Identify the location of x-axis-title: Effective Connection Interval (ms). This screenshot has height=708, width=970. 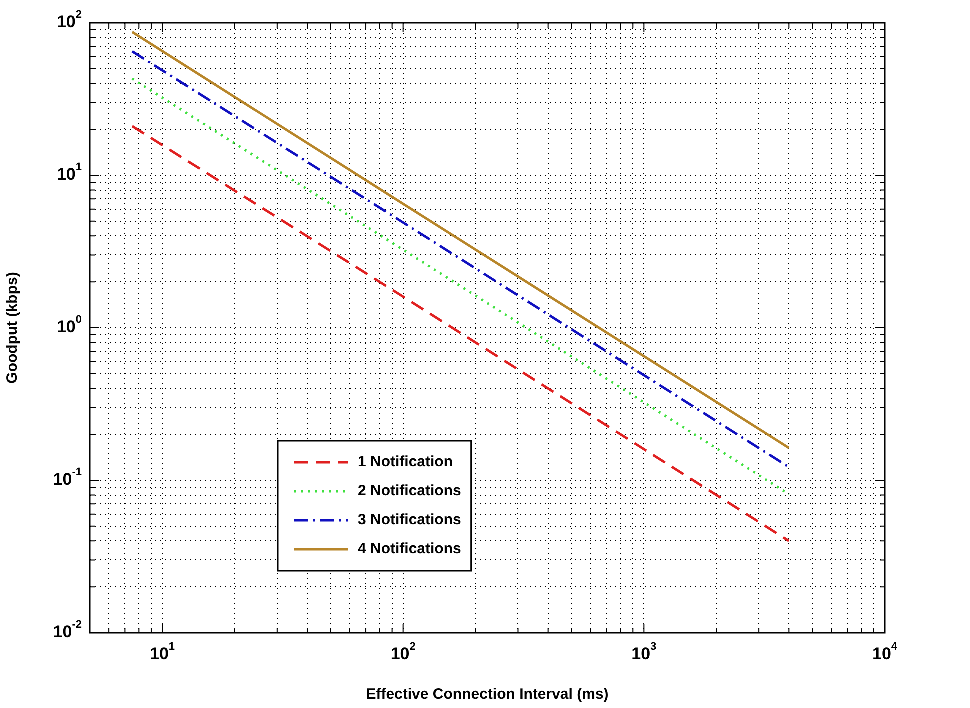
(487, 695).